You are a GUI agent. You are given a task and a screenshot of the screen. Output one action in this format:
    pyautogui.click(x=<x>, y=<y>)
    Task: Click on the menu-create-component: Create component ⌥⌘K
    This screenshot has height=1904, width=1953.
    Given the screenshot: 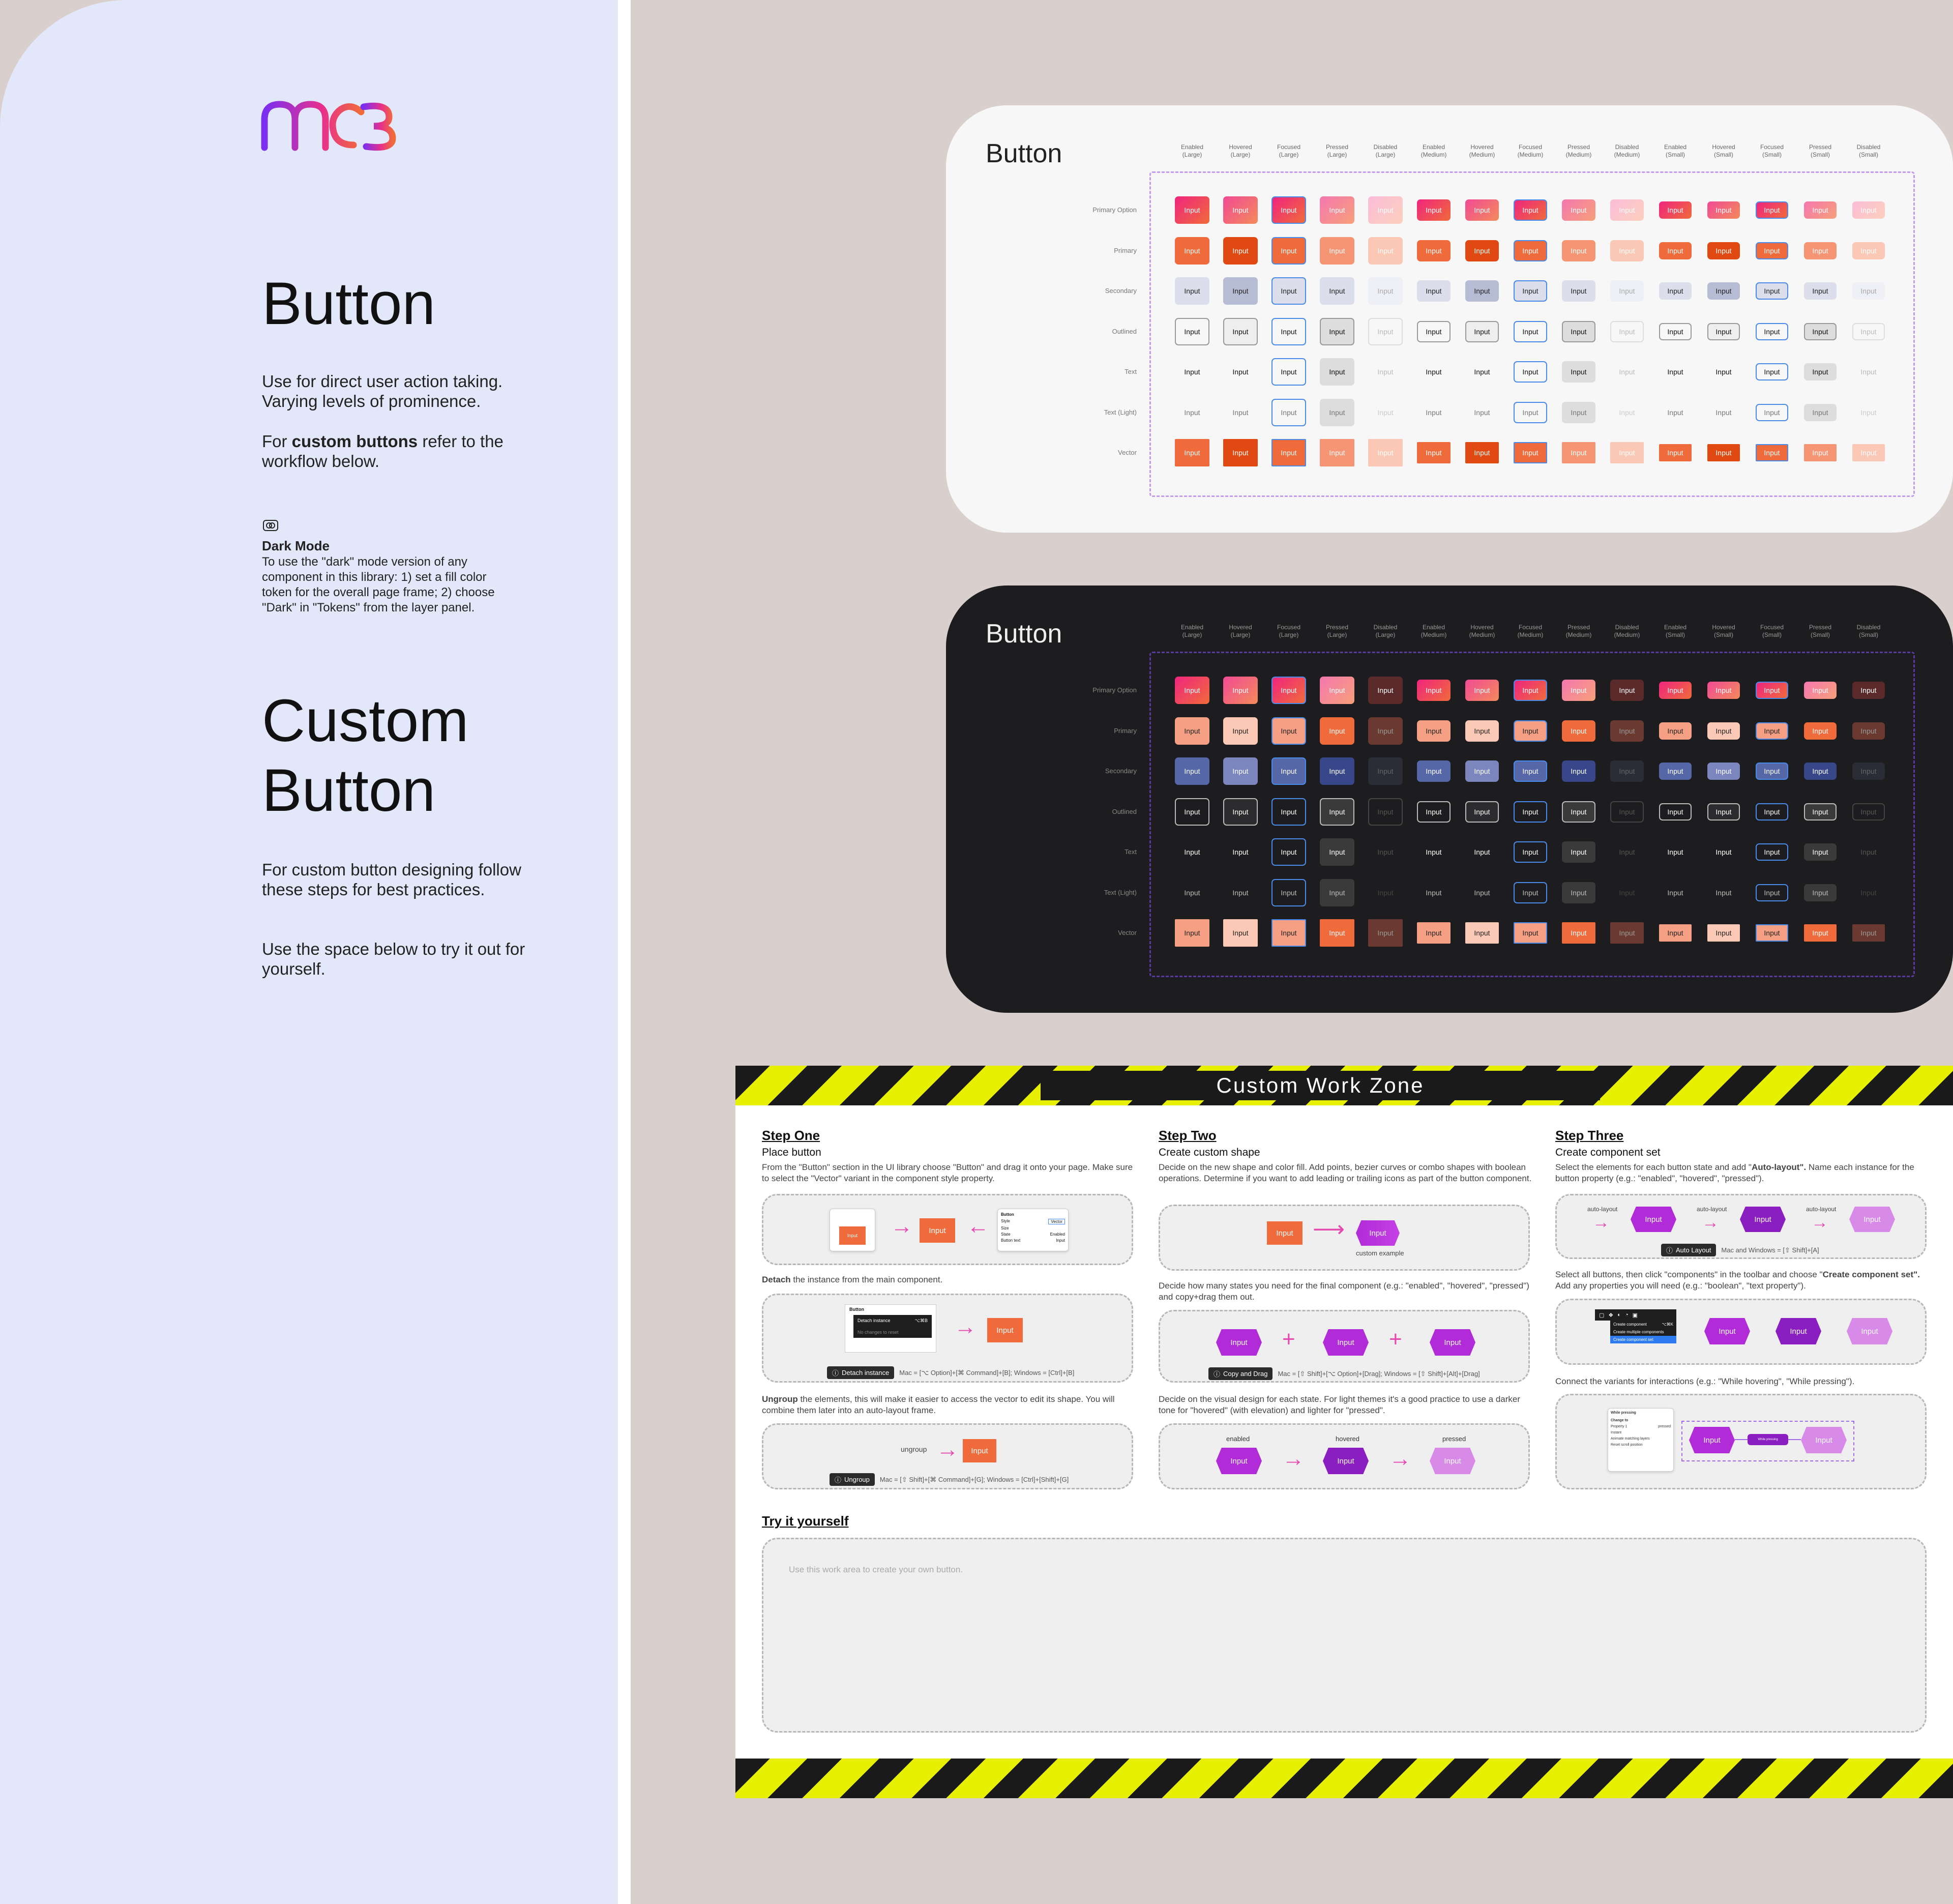 What is the action you would take?
    pyautogui.click(x=1643, y=1324)
    